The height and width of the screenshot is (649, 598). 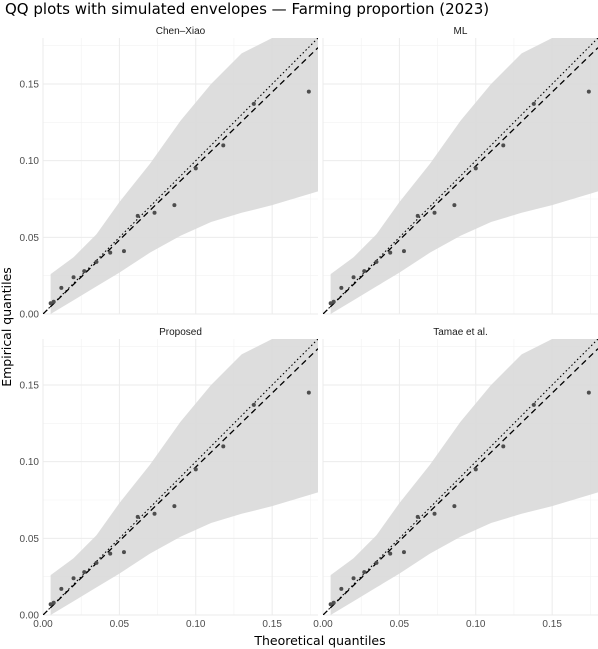 I want to click on y-axis-title: Empirical quantiles, so click(x=7, y=327).